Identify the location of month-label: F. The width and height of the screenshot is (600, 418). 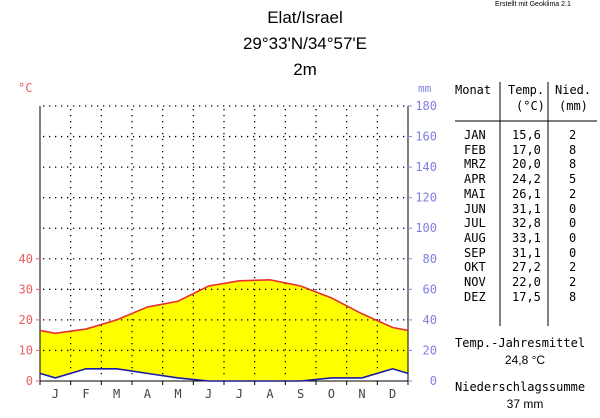
(85, 394).